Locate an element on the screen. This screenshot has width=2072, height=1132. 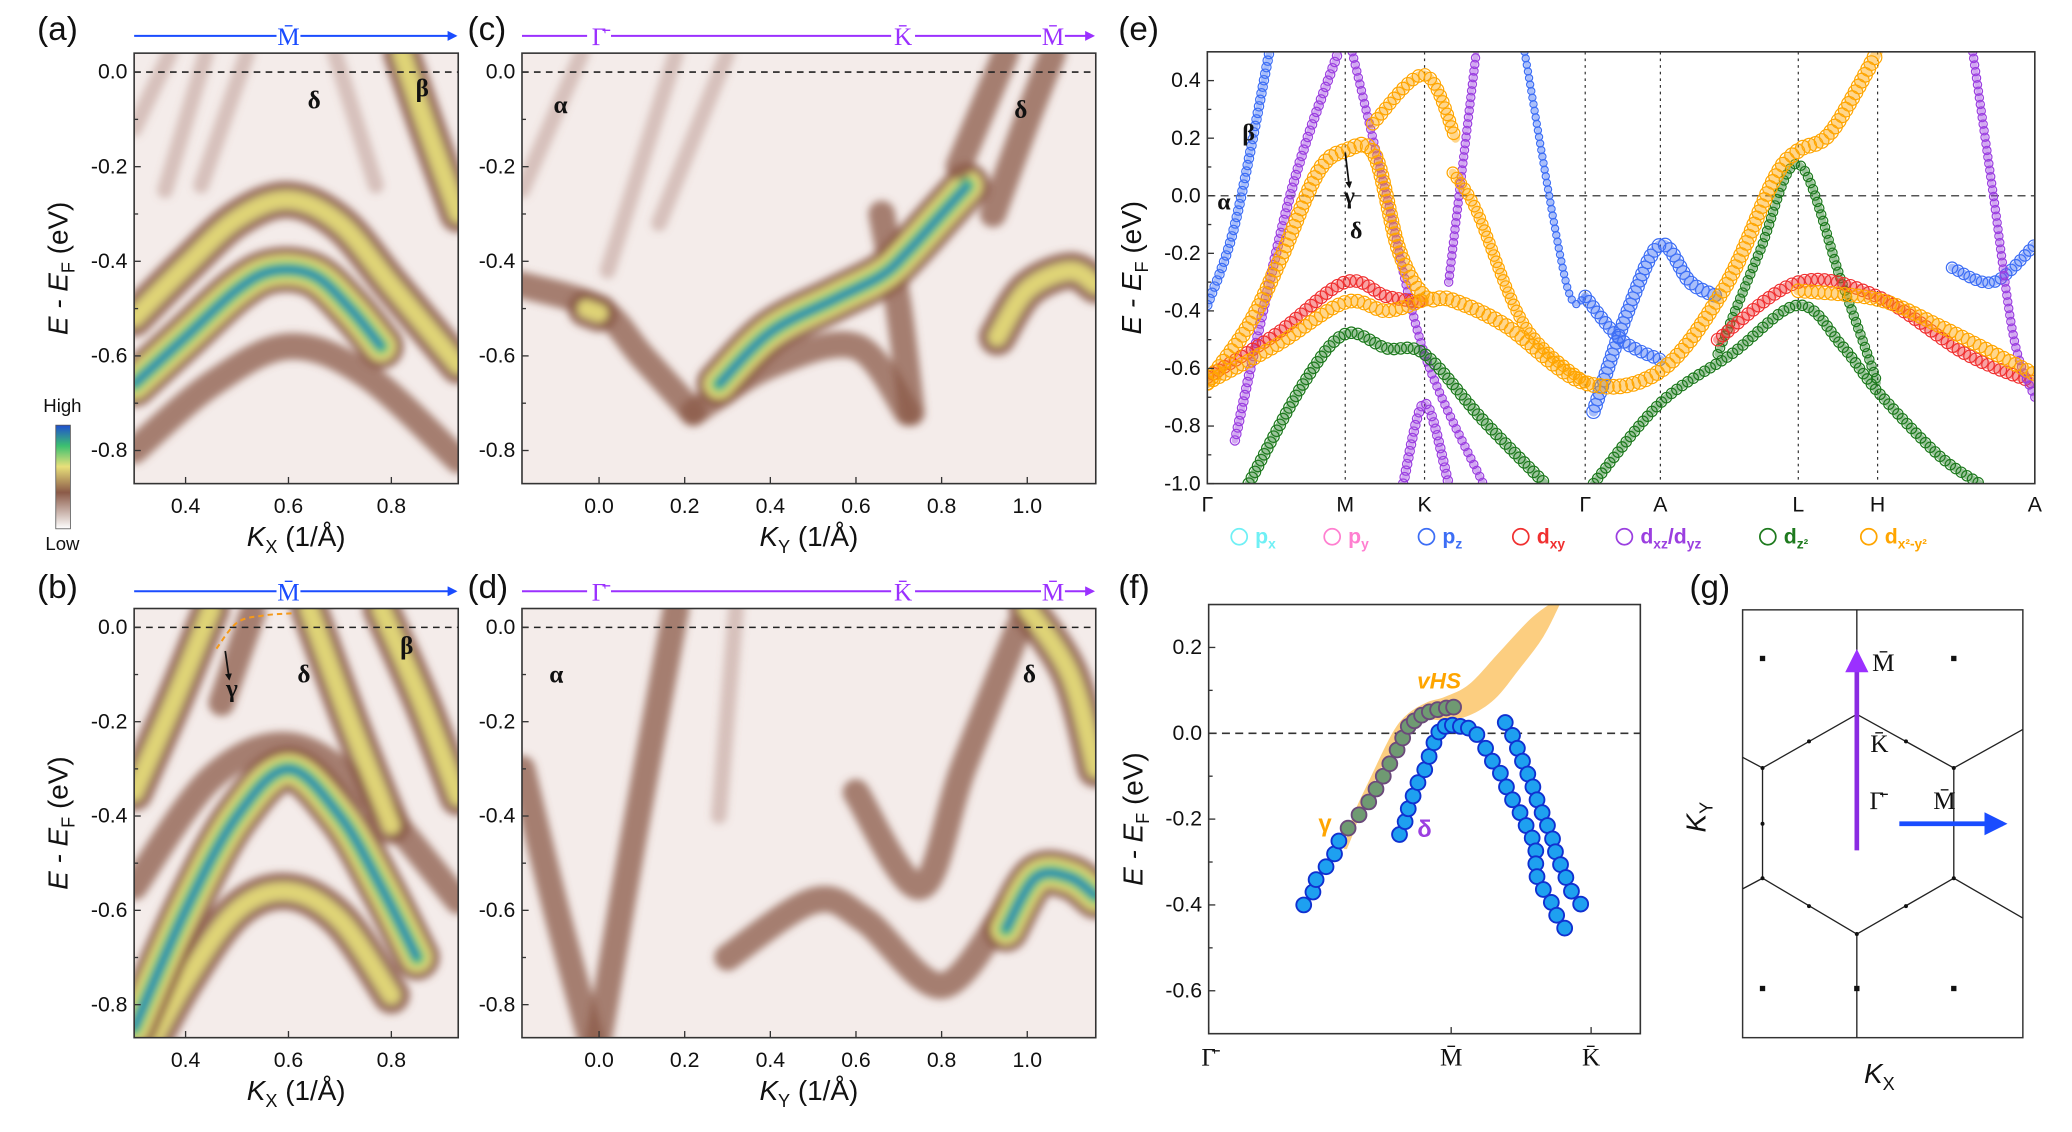
band-intensity-faint is located at coordinates (555, 126).